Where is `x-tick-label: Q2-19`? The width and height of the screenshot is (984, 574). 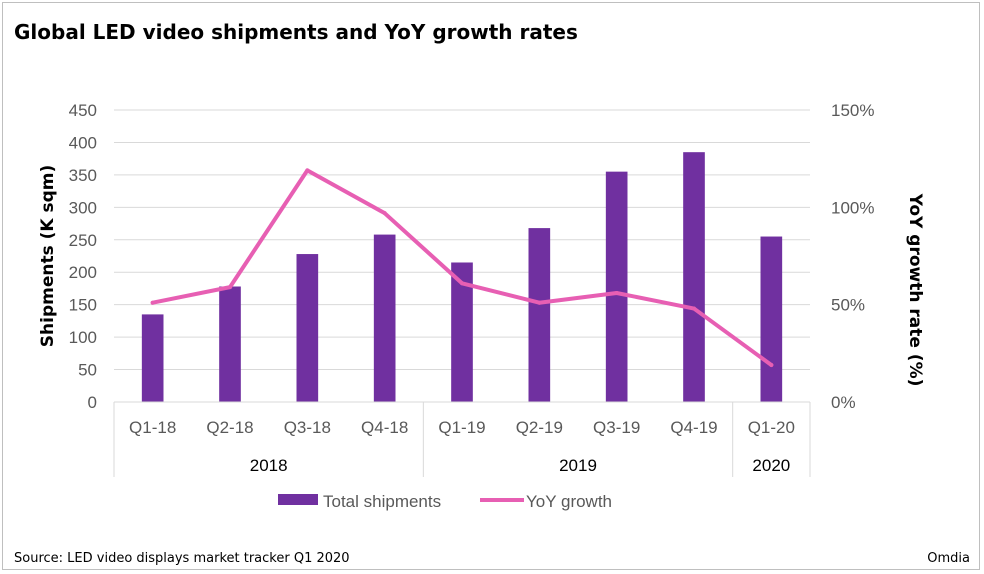
x-tick-label: Q2-19 is located at coordinates (539, 427).